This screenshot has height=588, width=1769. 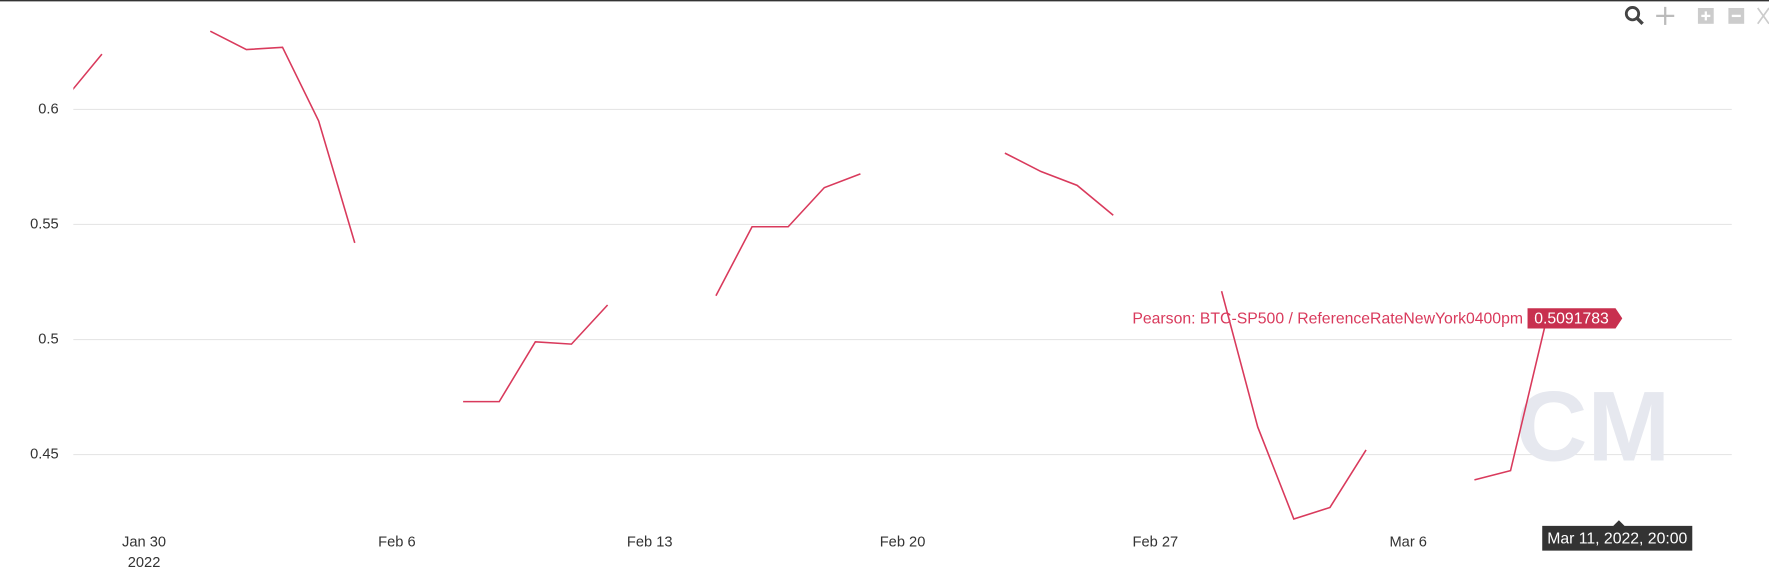 I want to click on x-hover-label: Mar 11, 2022, 20:00, so click(x=1617, y=539).